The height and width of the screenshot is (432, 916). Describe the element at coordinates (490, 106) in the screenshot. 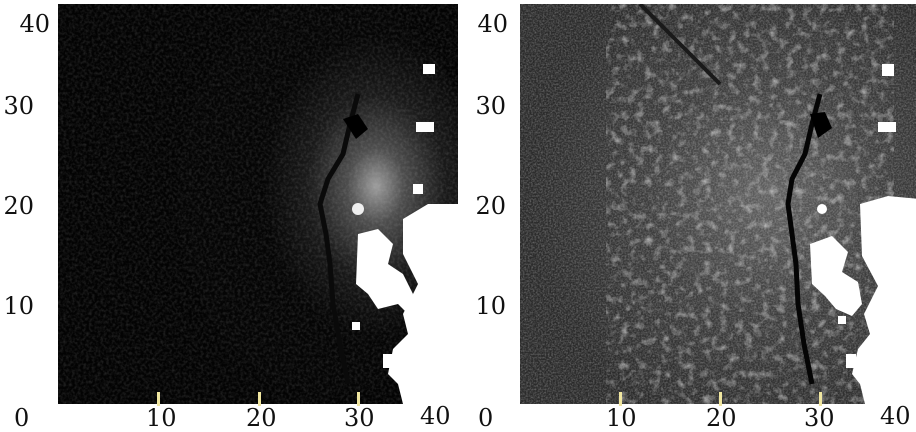

I see `right-y-tick-30: 30` at that location.